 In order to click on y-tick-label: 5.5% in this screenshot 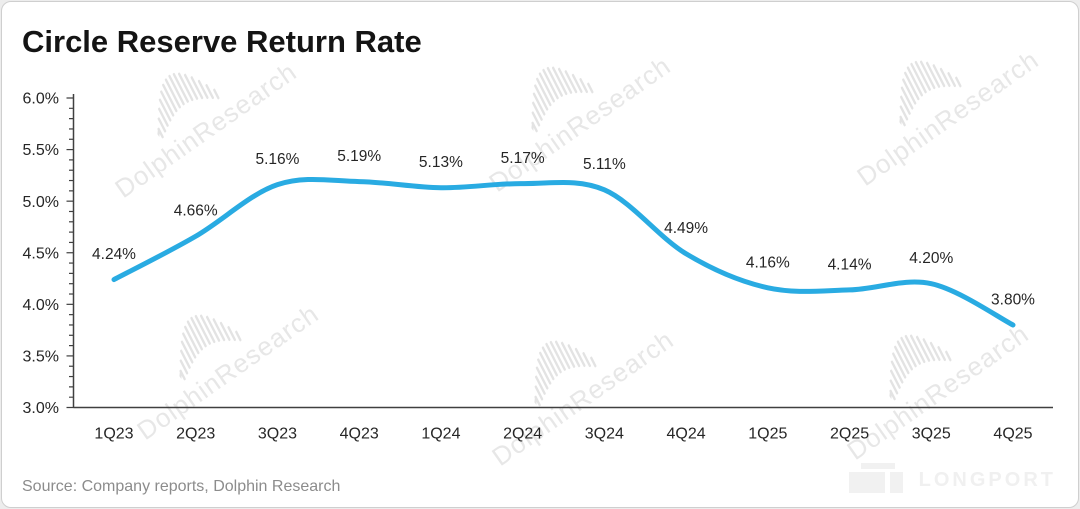, I will do `click(41, 150)`.